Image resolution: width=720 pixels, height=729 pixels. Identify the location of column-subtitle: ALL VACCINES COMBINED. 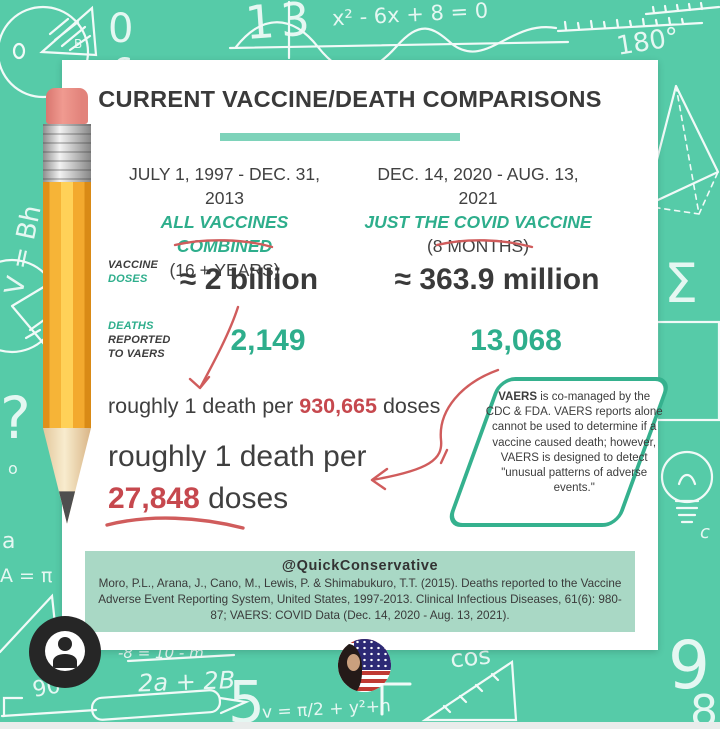
(224, 234).